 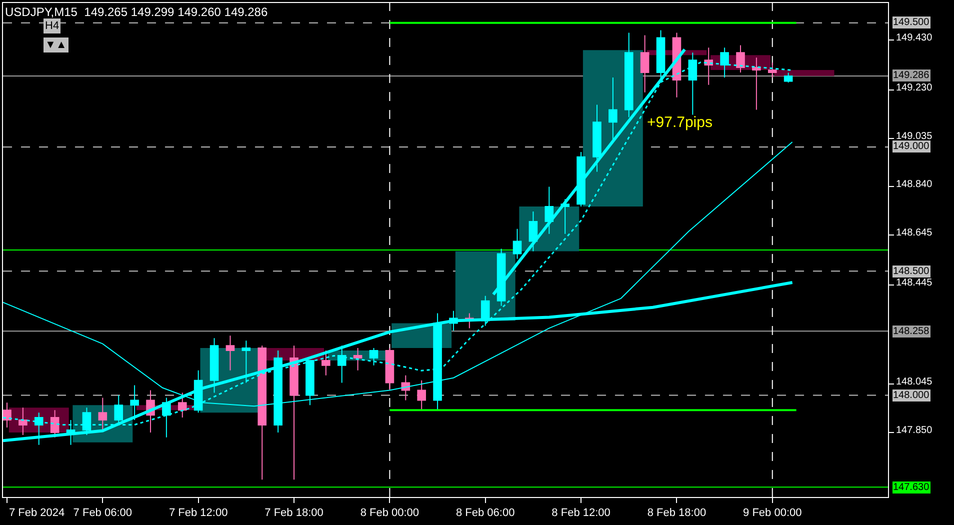 I want to click on ref-line-label: 149.286, so click(x=911, y=75).